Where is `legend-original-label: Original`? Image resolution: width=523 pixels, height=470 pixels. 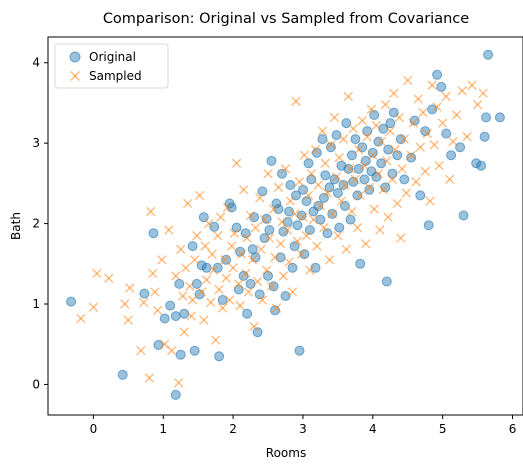
legend-original-label: Original is located at coordinates (112, 57).